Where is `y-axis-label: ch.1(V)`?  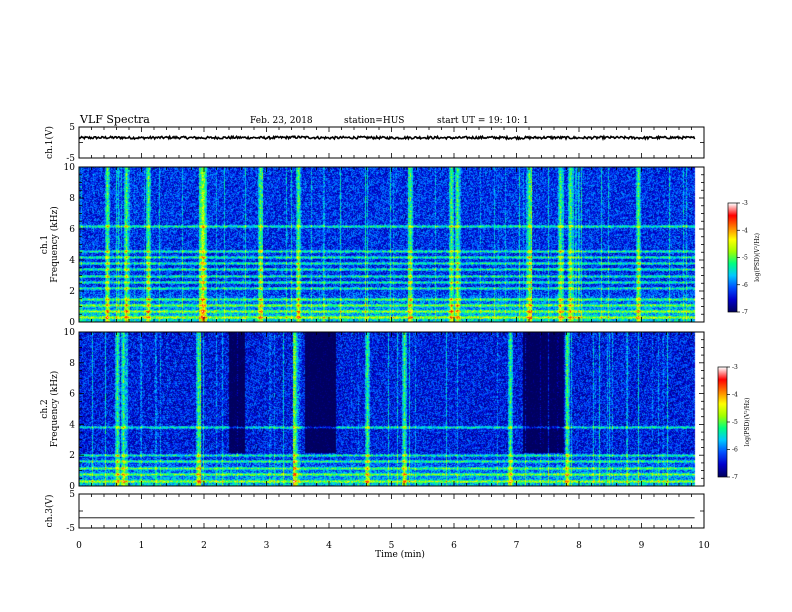
y-axis-label: ch.1(V) is located at coordinates (49, 142).